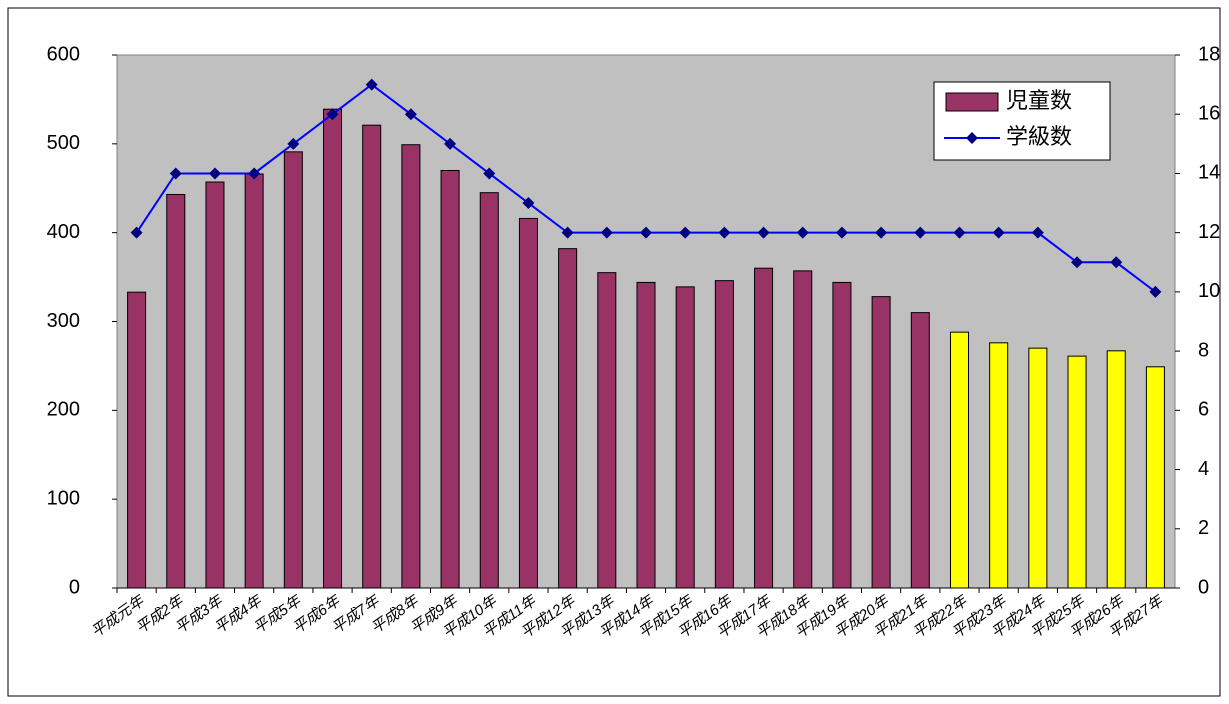 This screenshot has width=1229, height=704. What do you see at coordinates (1209, 173) in the screenshot?
I see `y2-tick-label: 14` at bounding box center [1209, 173].